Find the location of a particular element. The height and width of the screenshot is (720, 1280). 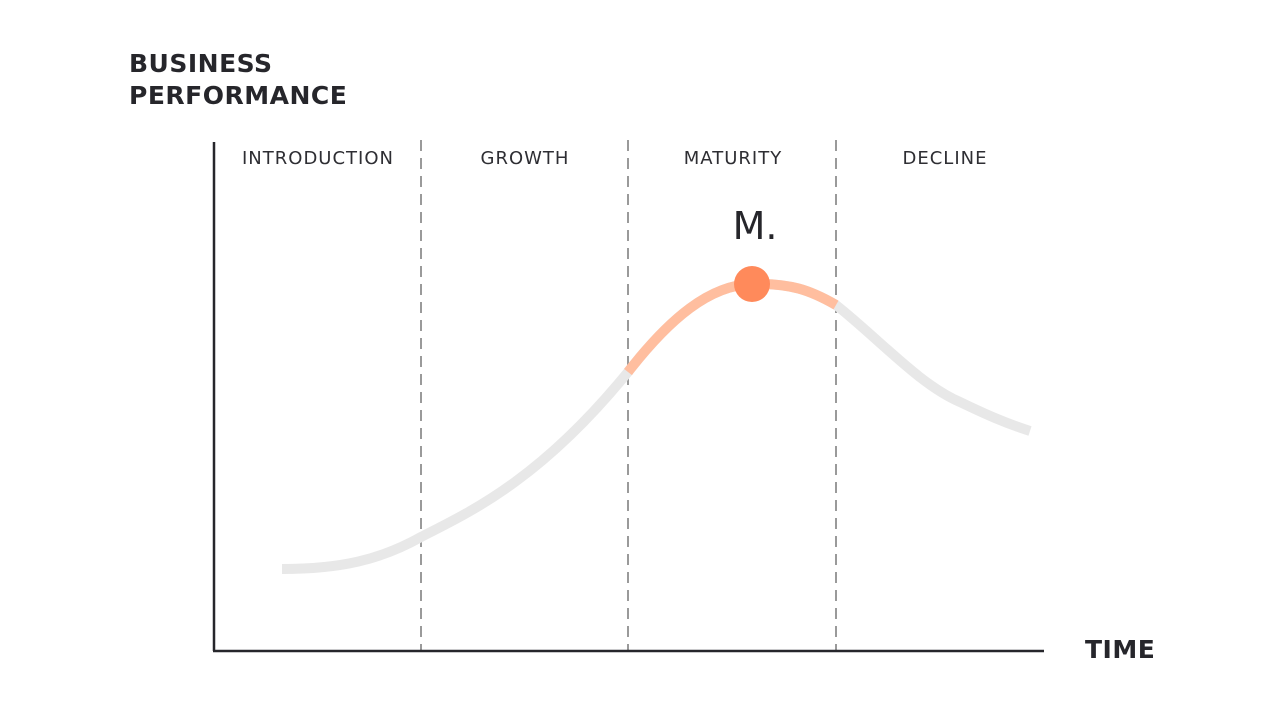

maturity-marker-label: M. is located at coordinates (755, 226).